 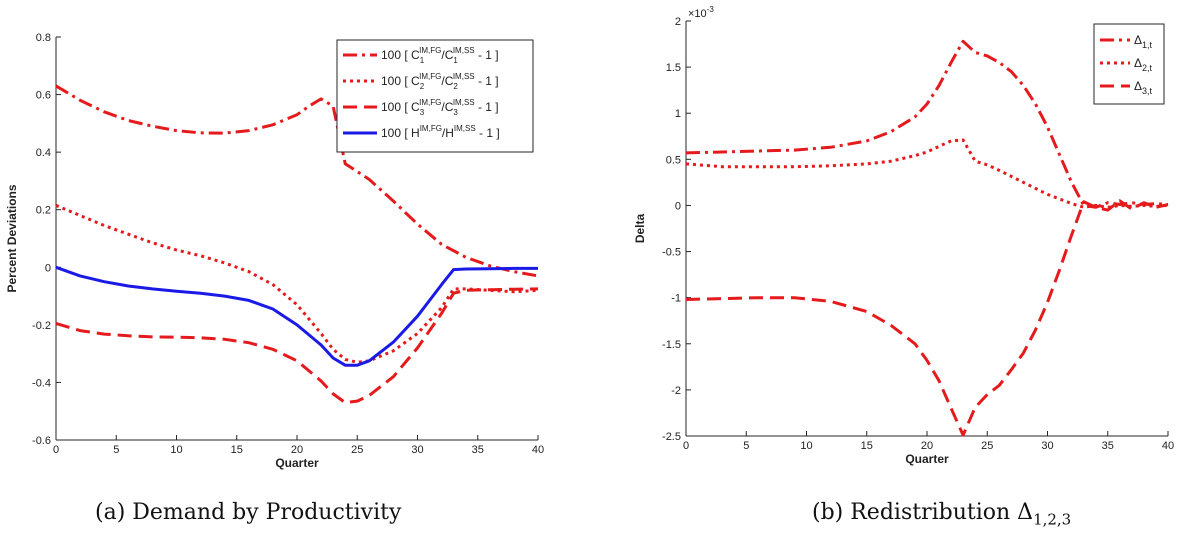 I want to click on chart-a-y-tick-label: -0.6, so click(x=41, y=441).